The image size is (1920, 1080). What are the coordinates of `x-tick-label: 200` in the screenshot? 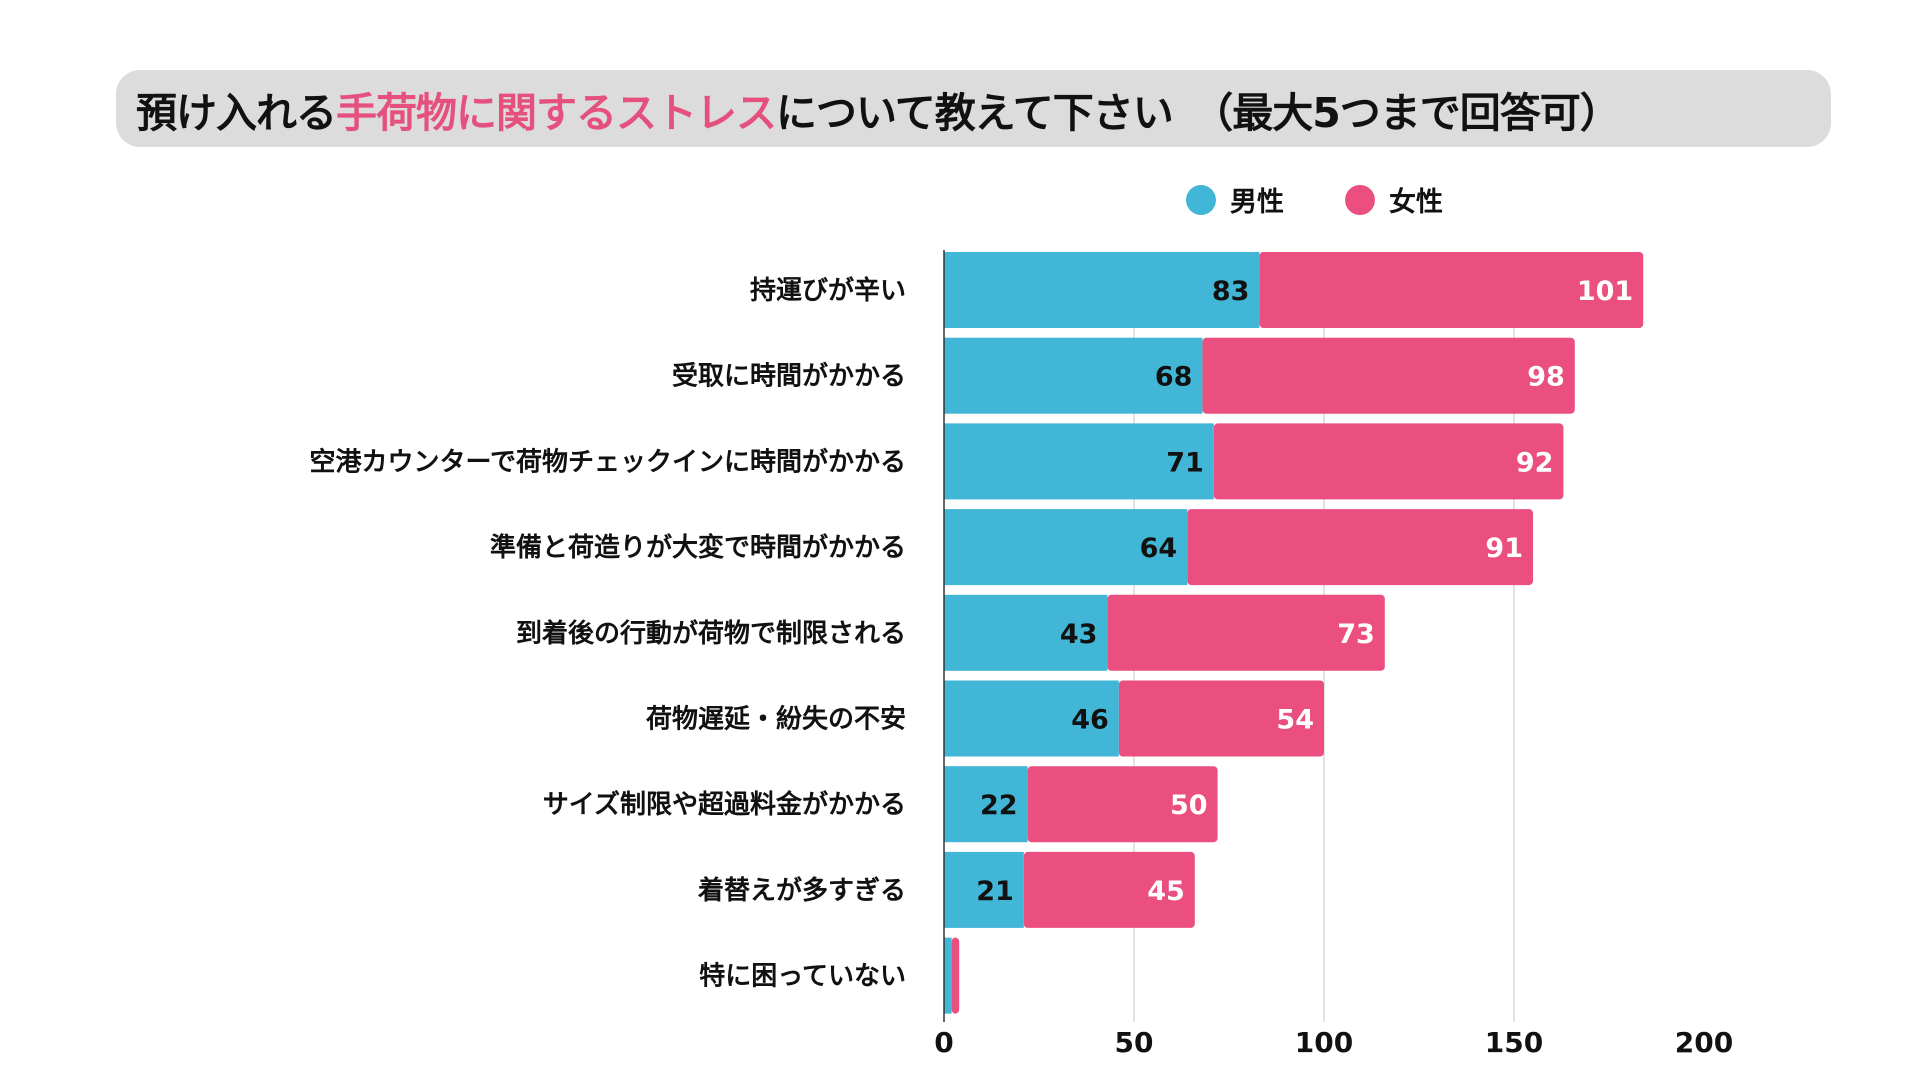 It's located at (1704, 1042).